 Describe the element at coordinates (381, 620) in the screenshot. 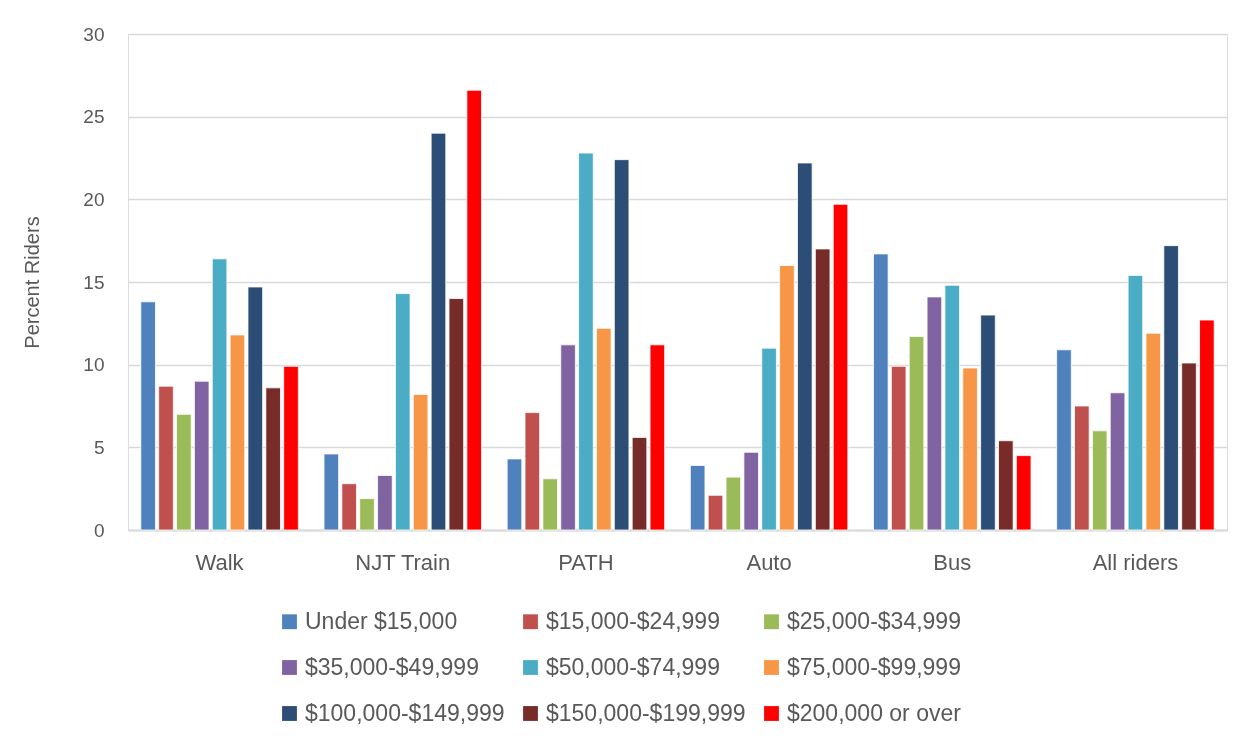

I see `legend-label: Under $15,000` at that location.